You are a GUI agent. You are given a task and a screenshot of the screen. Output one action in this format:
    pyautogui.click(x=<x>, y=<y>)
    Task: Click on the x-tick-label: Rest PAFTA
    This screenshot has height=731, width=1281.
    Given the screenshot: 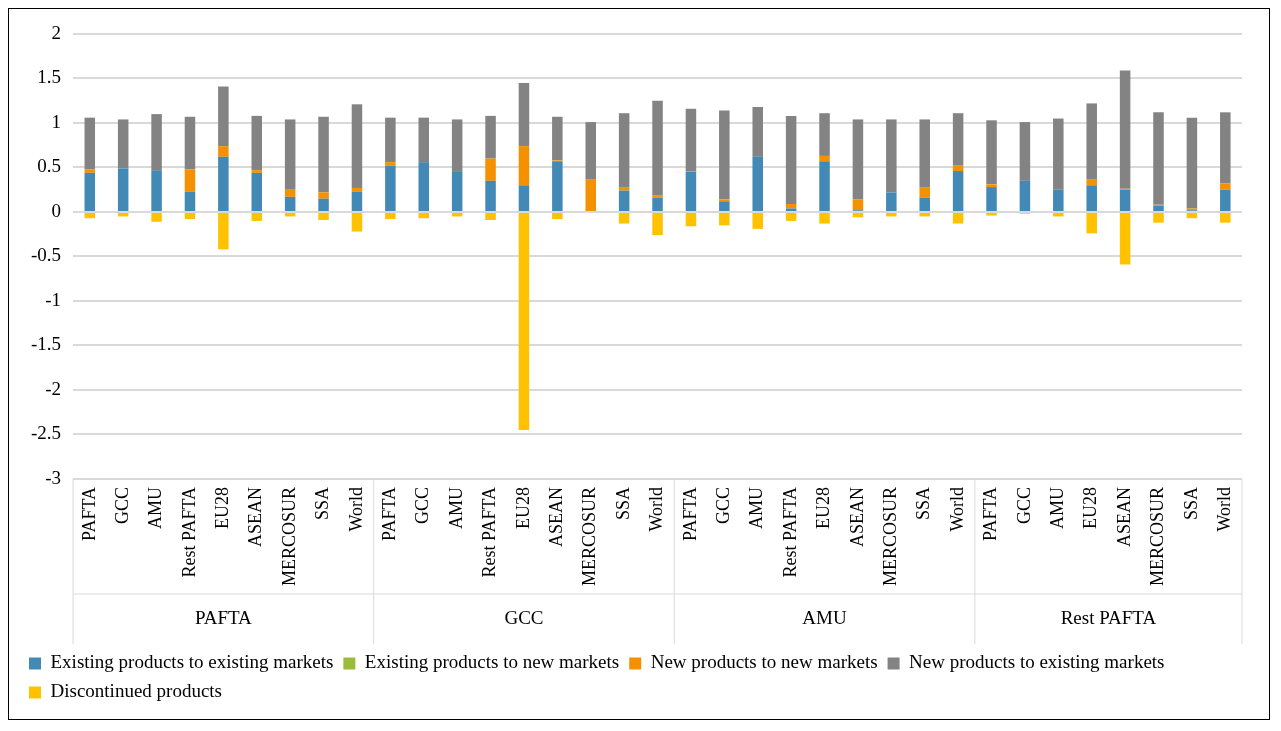 What is the action you would take?
    pyautogui.click(x=188, y=532)
    